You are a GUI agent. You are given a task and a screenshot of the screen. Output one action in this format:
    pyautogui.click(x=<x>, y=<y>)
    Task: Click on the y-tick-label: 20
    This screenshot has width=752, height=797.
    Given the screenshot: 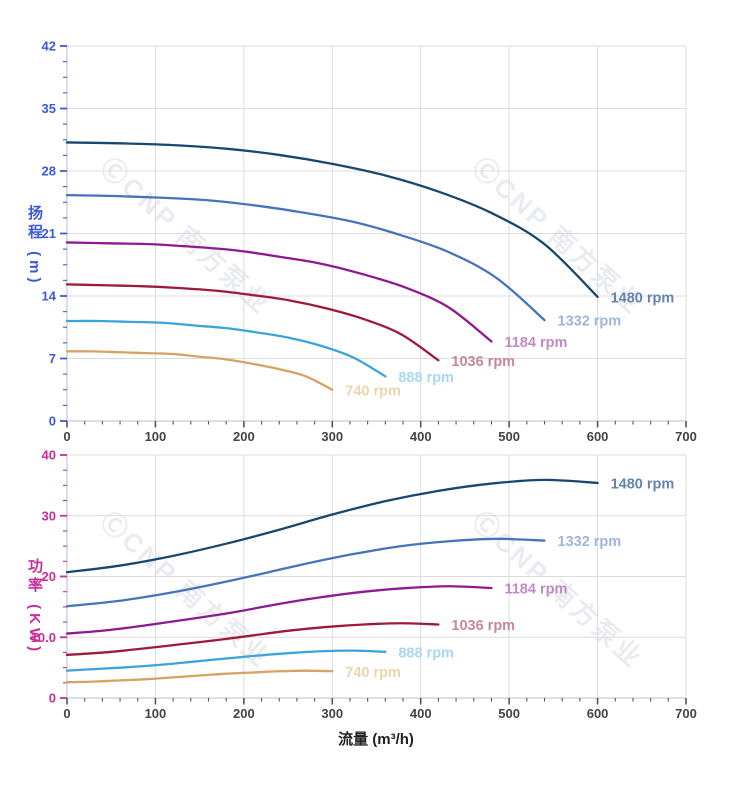 What is the action you would take?
    pyautogui.click(x=49, y=576)
    